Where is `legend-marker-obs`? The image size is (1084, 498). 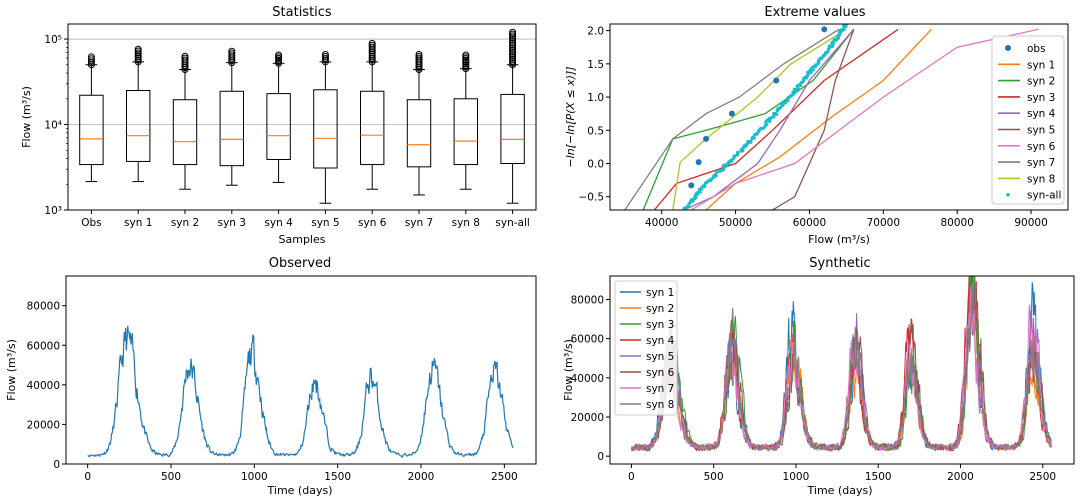
legend-marker-obs is located at coordinates (1008, 48).